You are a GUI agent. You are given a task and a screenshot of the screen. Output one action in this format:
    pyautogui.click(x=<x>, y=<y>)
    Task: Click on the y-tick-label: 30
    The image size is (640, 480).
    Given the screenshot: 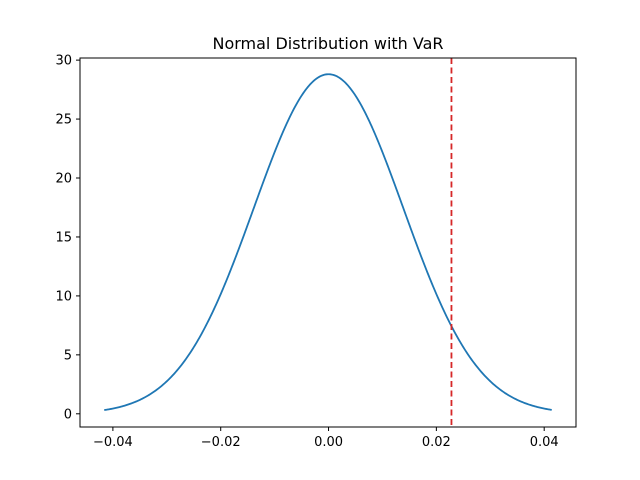 What is the action you would take?
    pyautogui.click(x=63, y=61)
    